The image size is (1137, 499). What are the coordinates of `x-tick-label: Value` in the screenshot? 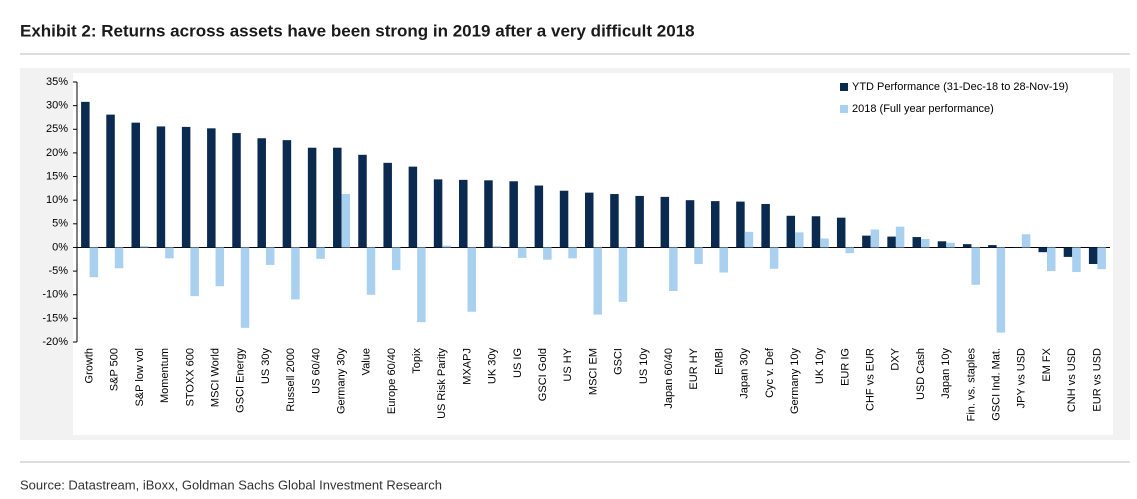 It's located at (367, 361).